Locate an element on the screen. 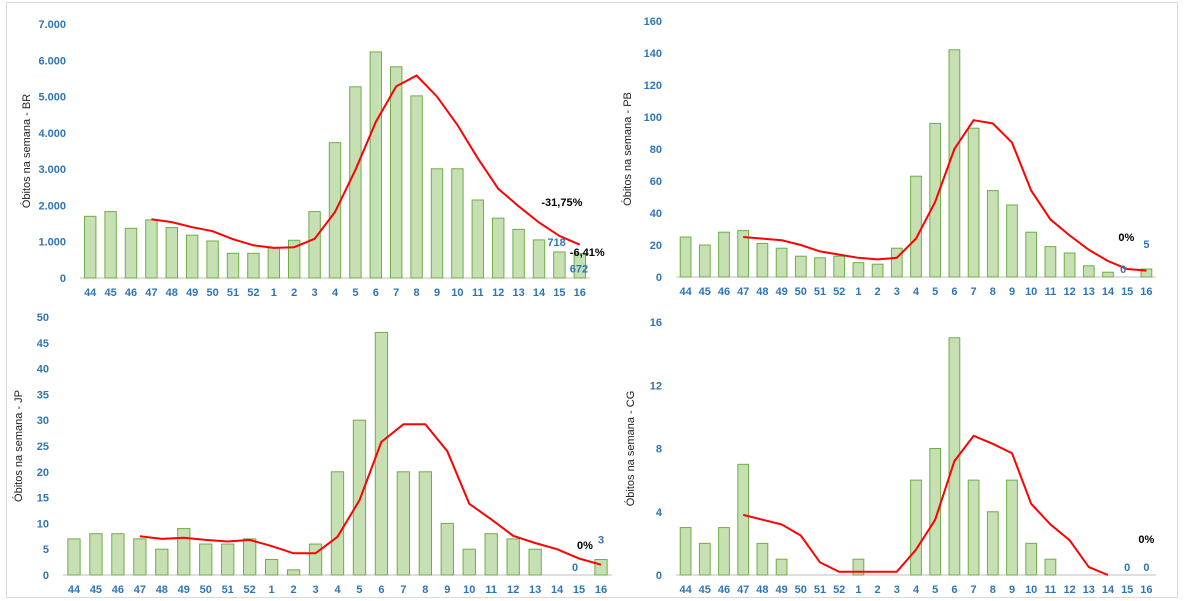 Image resolution: width=1184 pixels, height=601 pixels. x-tick-label-jp-3: 3 is located at coordinates (315, 590).